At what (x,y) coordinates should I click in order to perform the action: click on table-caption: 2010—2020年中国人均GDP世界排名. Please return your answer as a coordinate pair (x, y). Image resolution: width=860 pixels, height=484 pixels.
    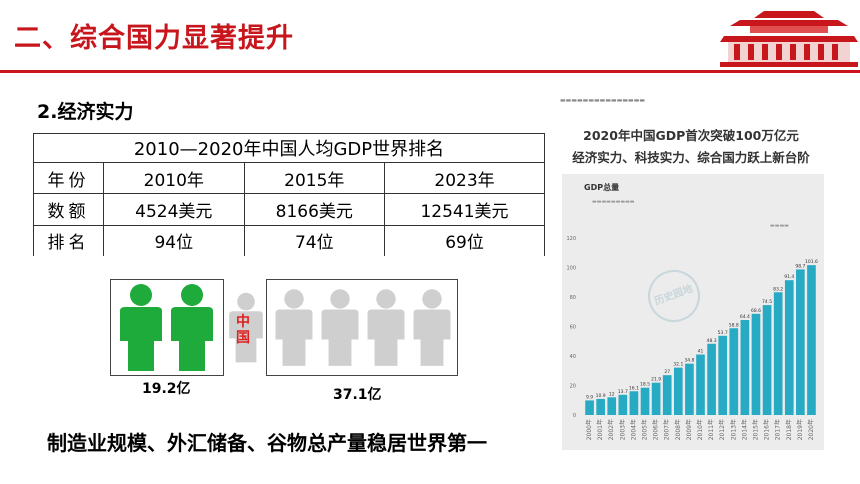
    Looking at the image, I should click on (289, 148).